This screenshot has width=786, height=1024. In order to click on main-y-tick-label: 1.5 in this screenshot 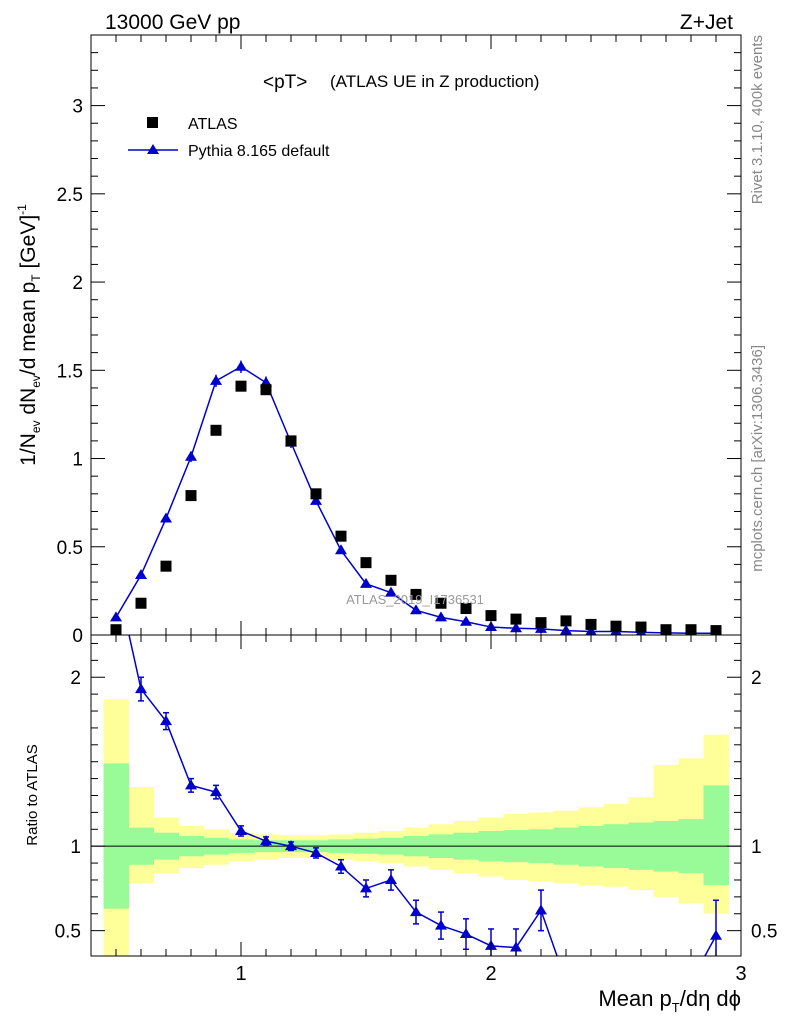, I will do `click(70, 371)`.